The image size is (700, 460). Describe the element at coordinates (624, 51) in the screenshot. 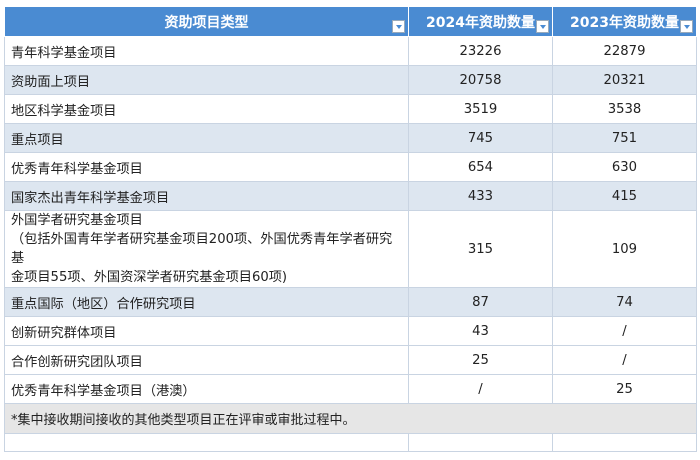

I see `count-2023-cell: 22879` at that location.